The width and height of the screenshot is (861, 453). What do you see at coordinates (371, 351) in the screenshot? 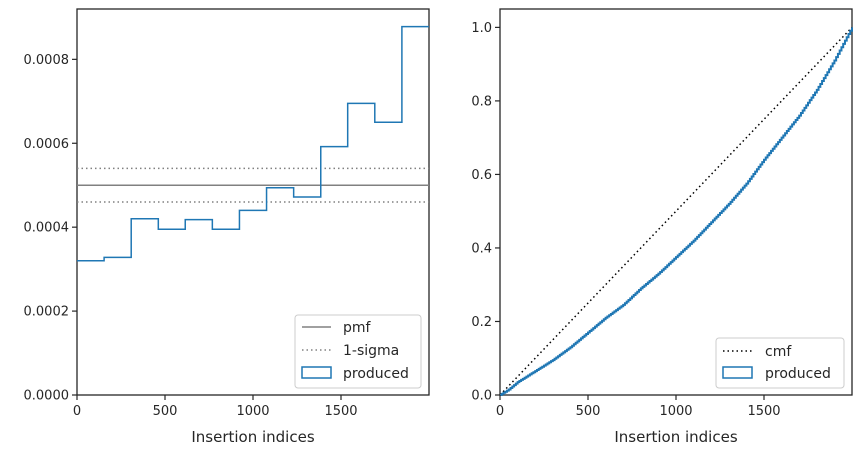
I see `legend-1-sigma-label: 1-sigma` at bounding box center [371, 351].